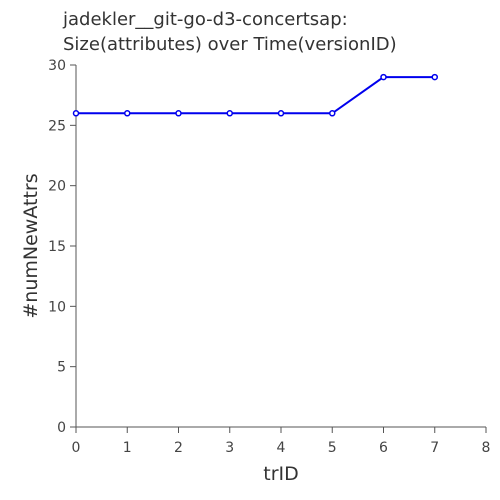 The width and height of the screenshot is (500, 500). Describe the element at coordinates (205, 19) in the screenshot. I see `chart-title-line-1: jadekler__git-go-d3-concertsap:` at that location.